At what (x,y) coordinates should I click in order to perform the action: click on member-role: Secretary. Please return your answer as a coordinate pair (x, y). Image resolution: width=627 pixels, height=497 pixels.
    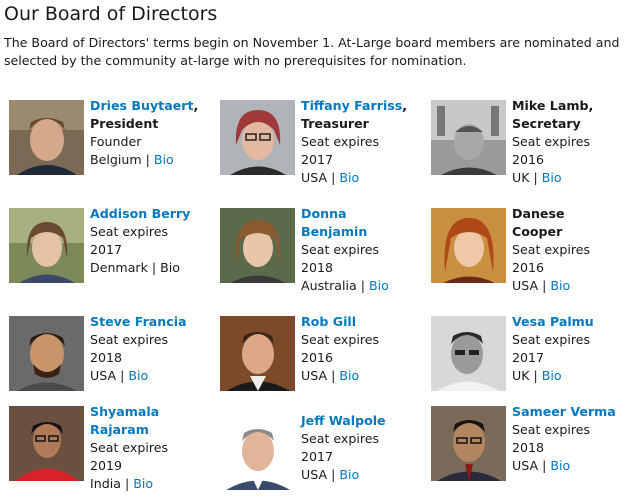
    Looking at the image, I should click on (546, 123).